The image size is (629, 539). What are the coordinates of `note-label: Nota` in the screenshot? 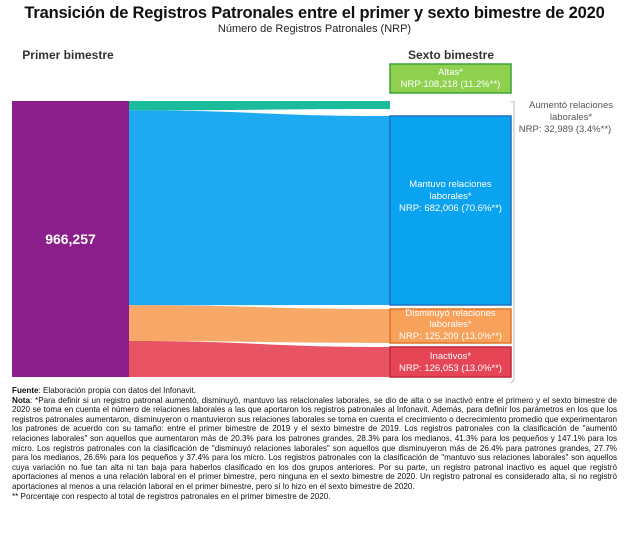 It's located at (21, 400).